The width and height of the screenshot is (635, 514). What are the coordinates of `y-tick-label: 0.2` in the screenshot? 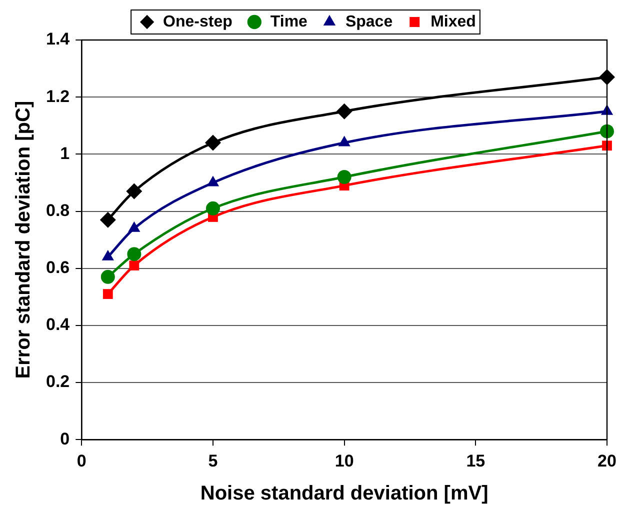 It's located at (58, 382).